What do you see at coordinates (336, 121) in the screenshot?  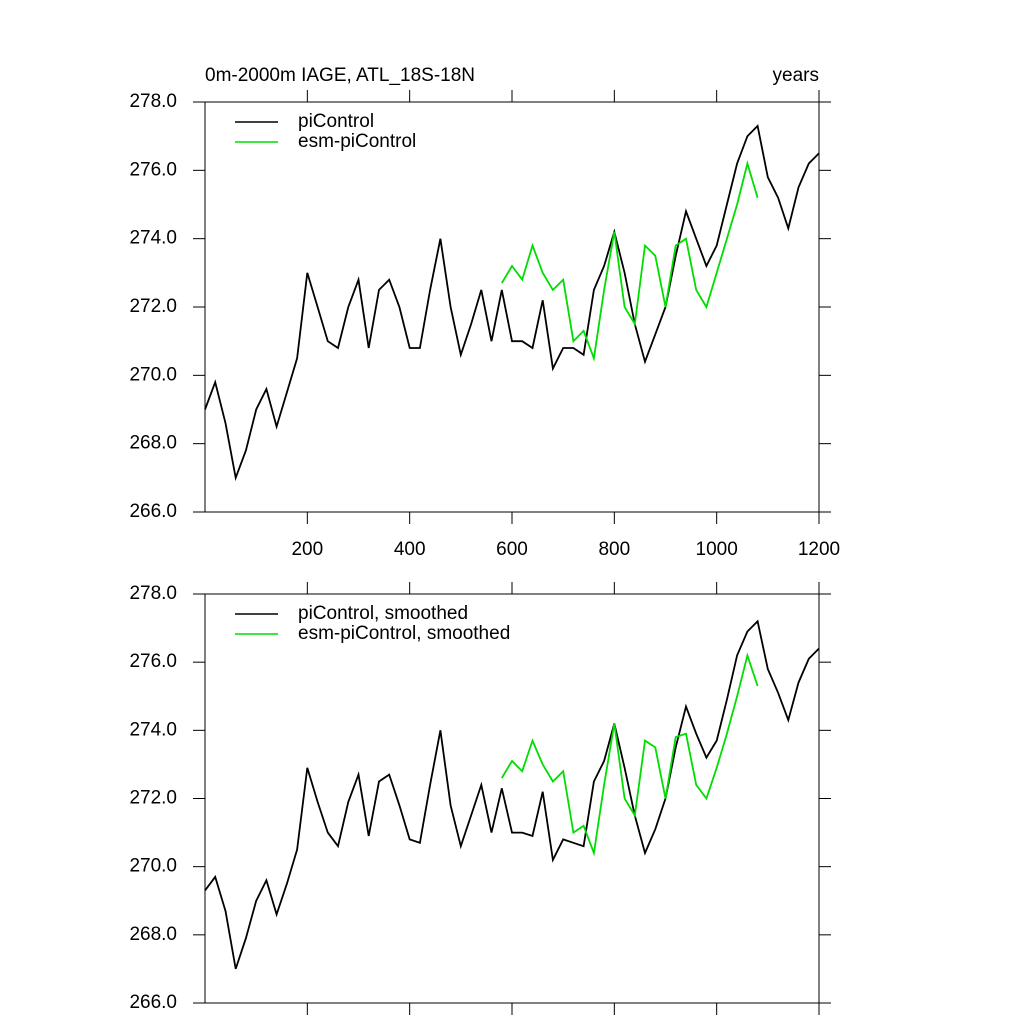 I see `legend-label: piControl` at bounding box center [336, 121].